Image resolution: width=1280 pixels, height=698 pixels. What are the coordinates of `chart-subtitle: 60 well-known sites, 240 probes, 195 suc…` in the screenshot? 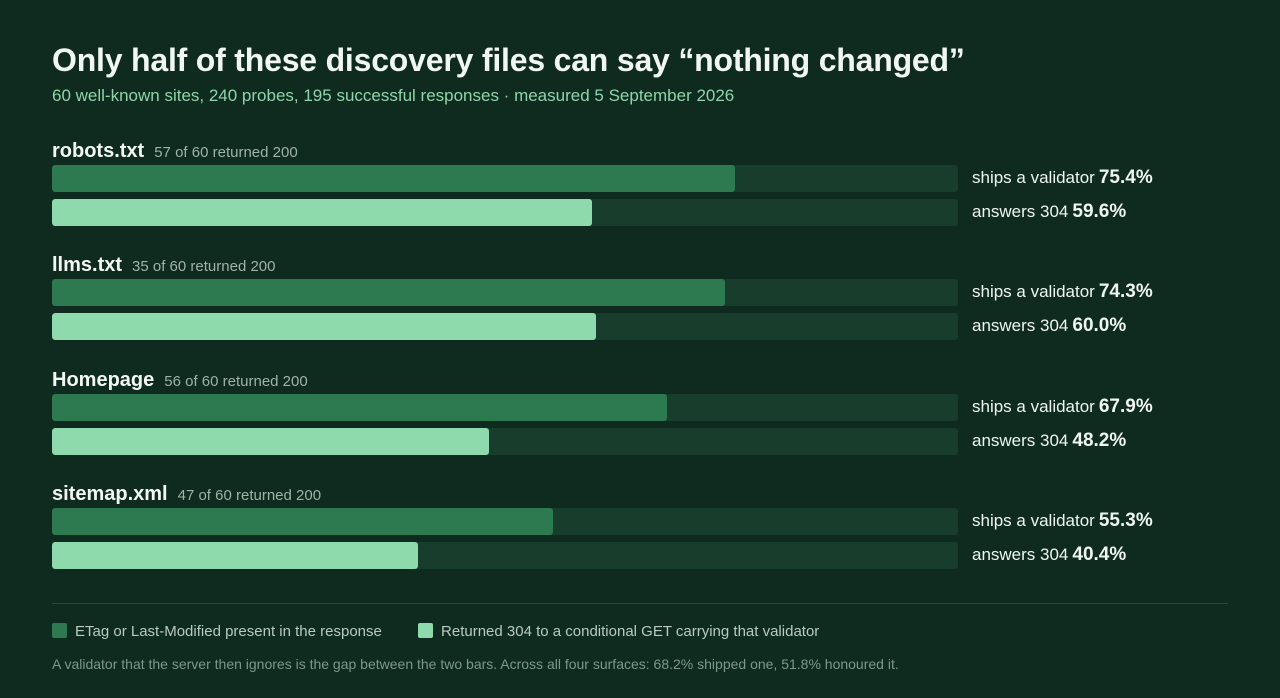 It's located at (393, 95).